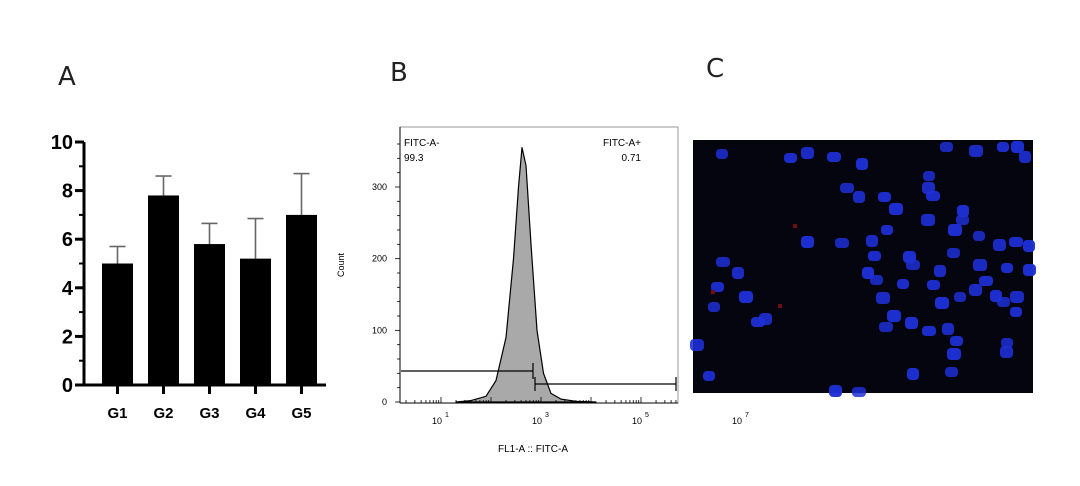  Describe the element at coordinates (301, 413) in the screenshot. I see `bar-category-label: G5` at that location.